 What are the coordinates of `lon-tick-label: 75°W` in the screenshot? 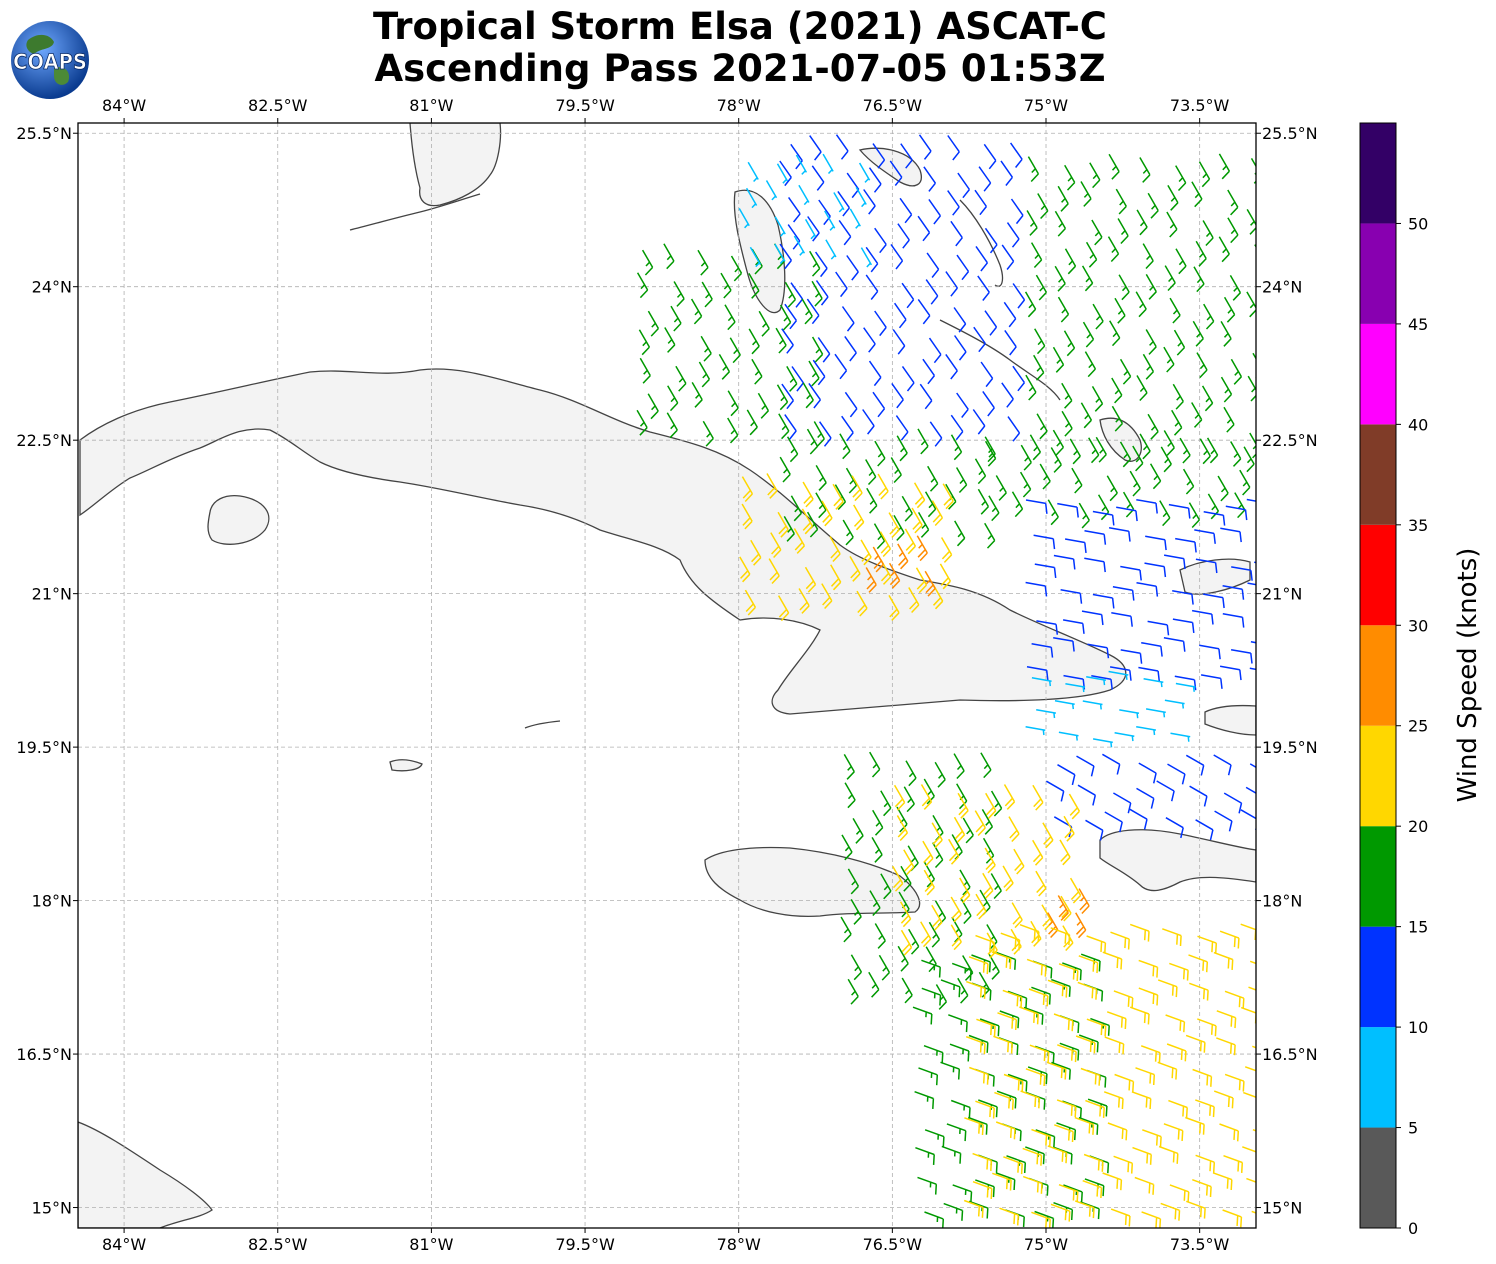 It's located at (1046, 1244).